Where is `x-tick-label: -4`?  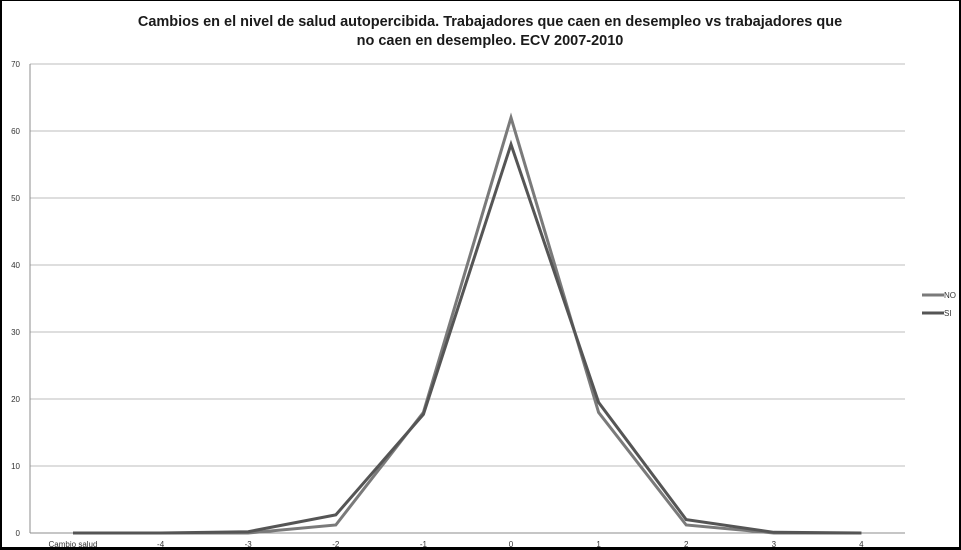 x-tick-label: -4 is located at coordinates (161, 544).